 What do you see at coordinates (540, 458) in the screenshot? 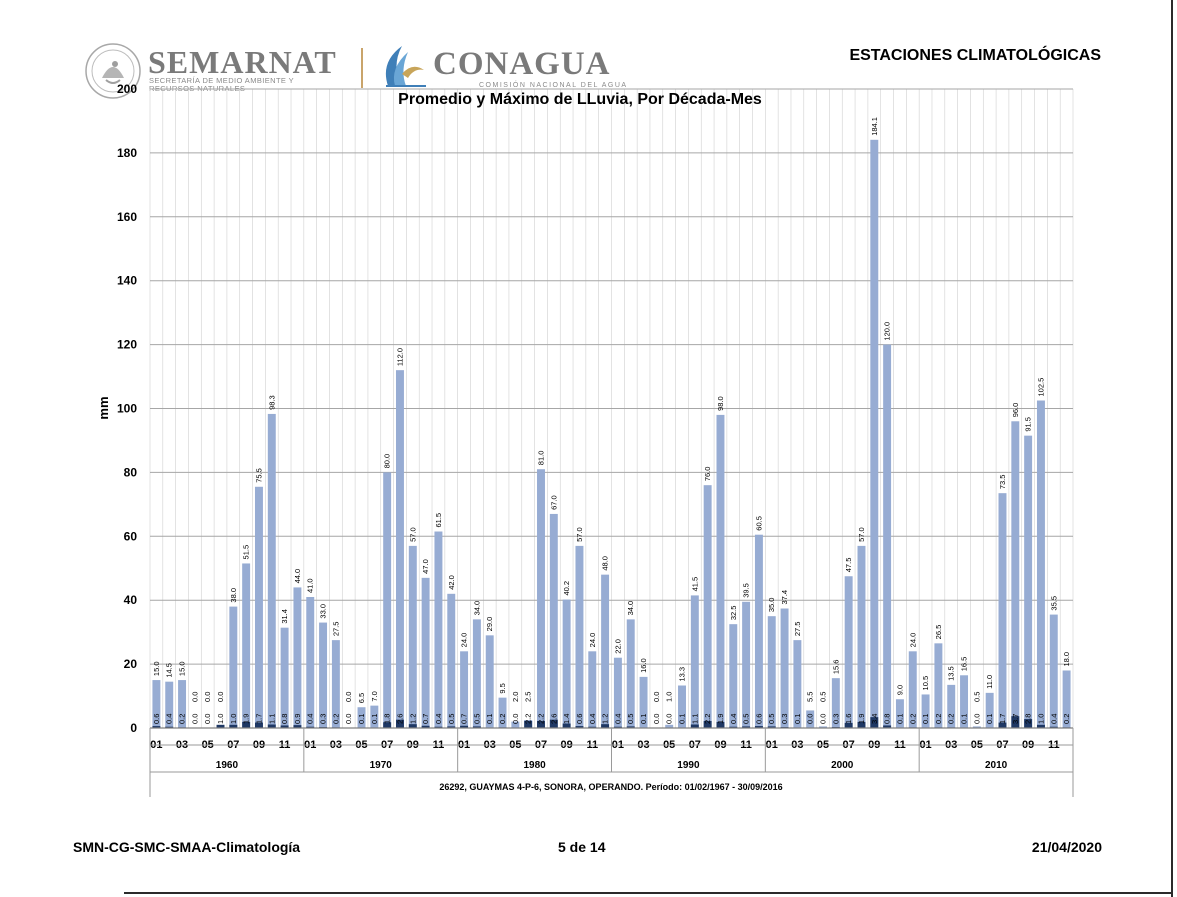
I see `max-value-label: 81.0` at bounding box center [540, 458].